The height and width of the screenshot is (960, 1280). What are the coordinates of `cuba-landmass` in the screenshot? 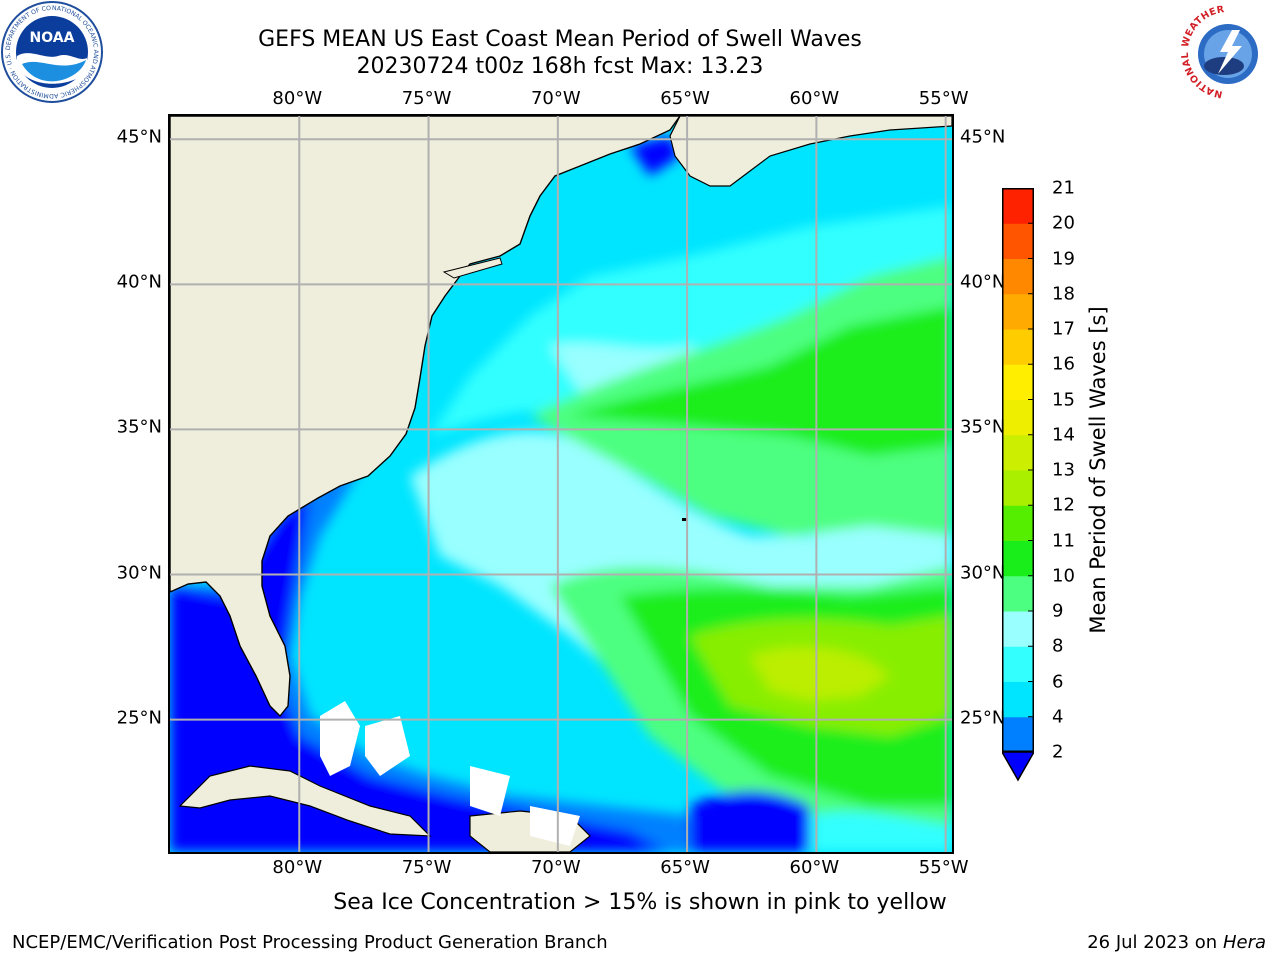 It's located at (305, 801).